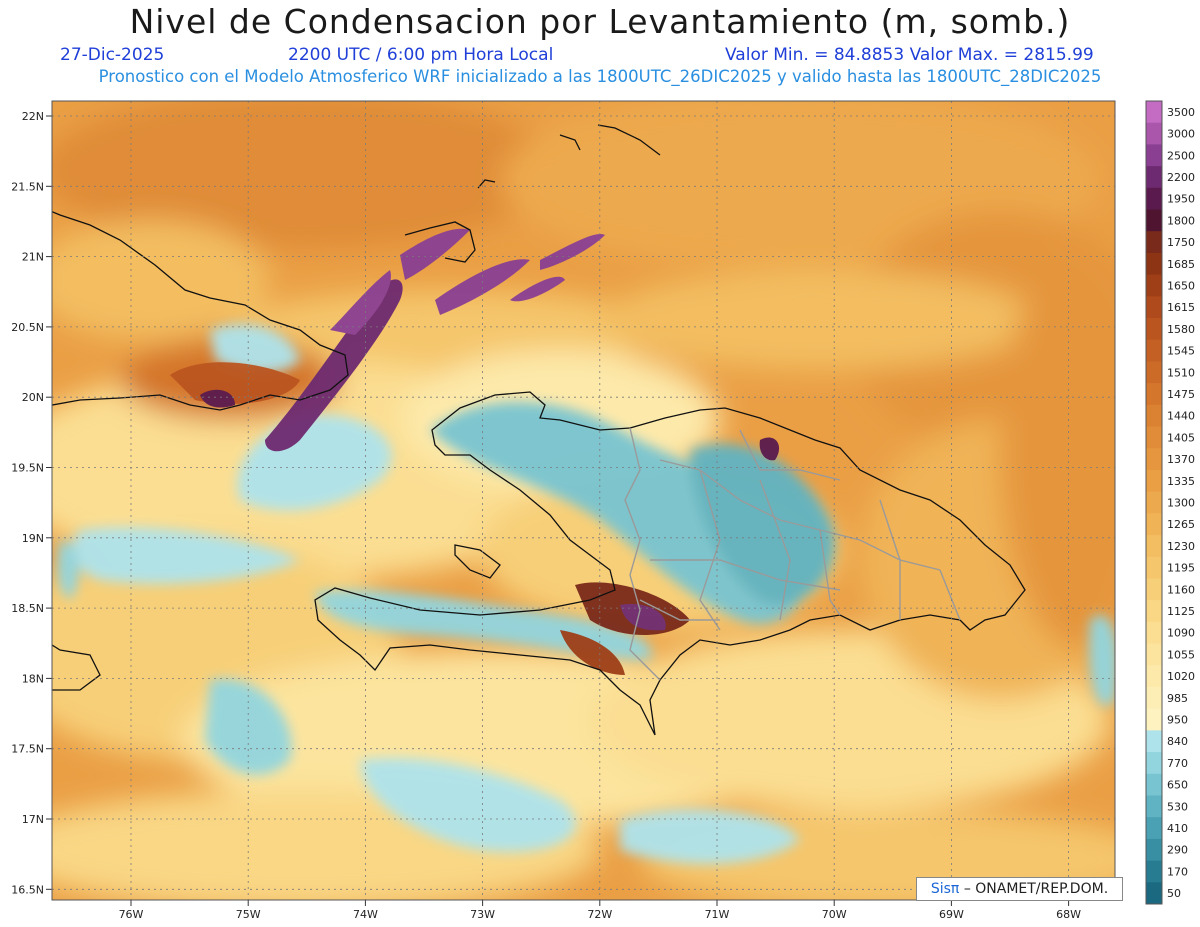 This screenshot has width=1200, height=927. What do you see at coordinates (1181, 199) in the screenshot?
I see `colorbar-label: 1950` at bounding box center [1181, 199].